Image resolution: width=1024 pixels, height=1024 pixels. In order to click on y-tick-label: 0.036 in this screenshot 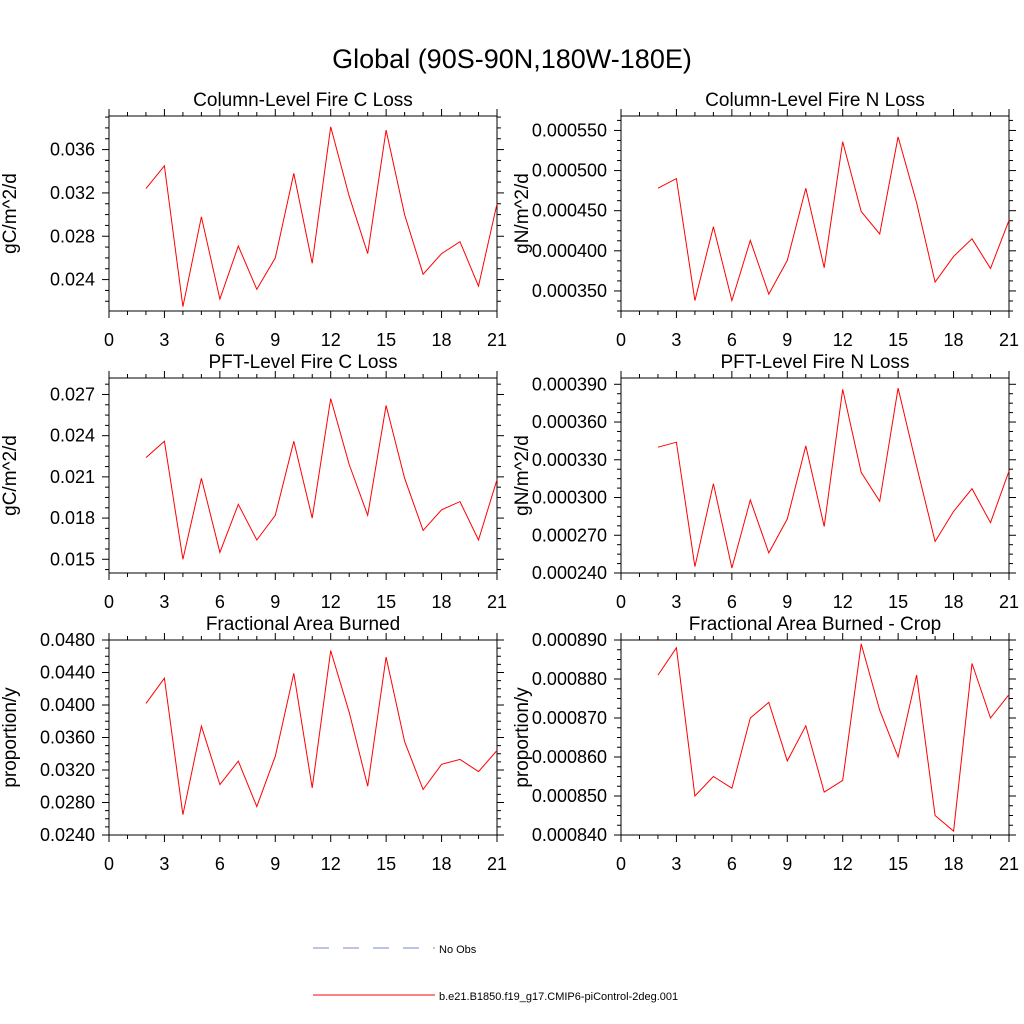, I will do `click(72, 150)`.